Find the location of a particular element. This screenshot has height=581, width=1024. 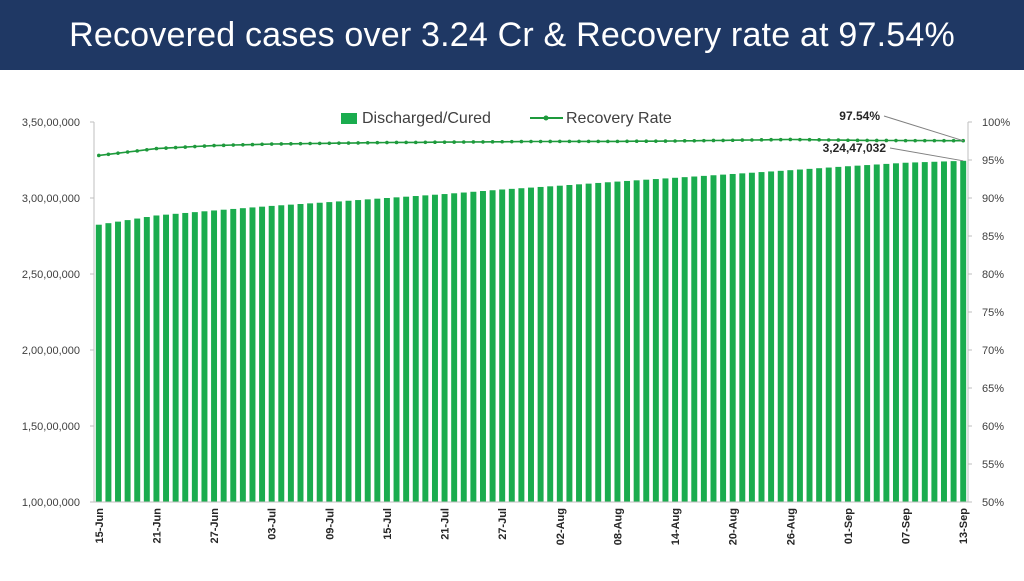

left-tick-label: 3,00,00,000 is located at coordinates (51, 199).